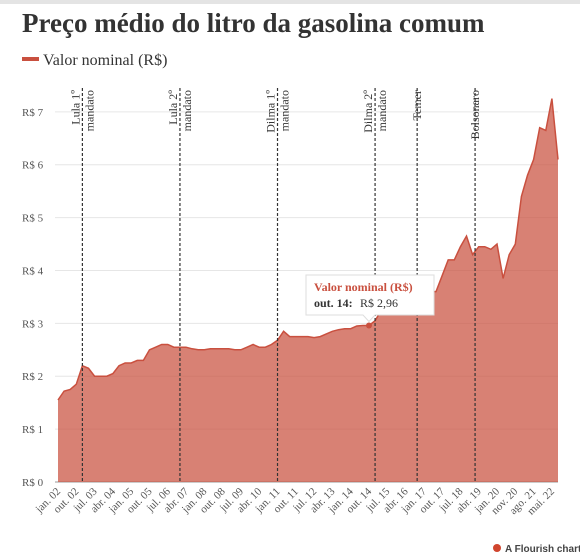 Image resolution: width=580 pixels, height=559 pixels. Describe the element at coordinates (105, 60) in the screenshot. I see `legend-label: Valor nominal (R$)` at that location.